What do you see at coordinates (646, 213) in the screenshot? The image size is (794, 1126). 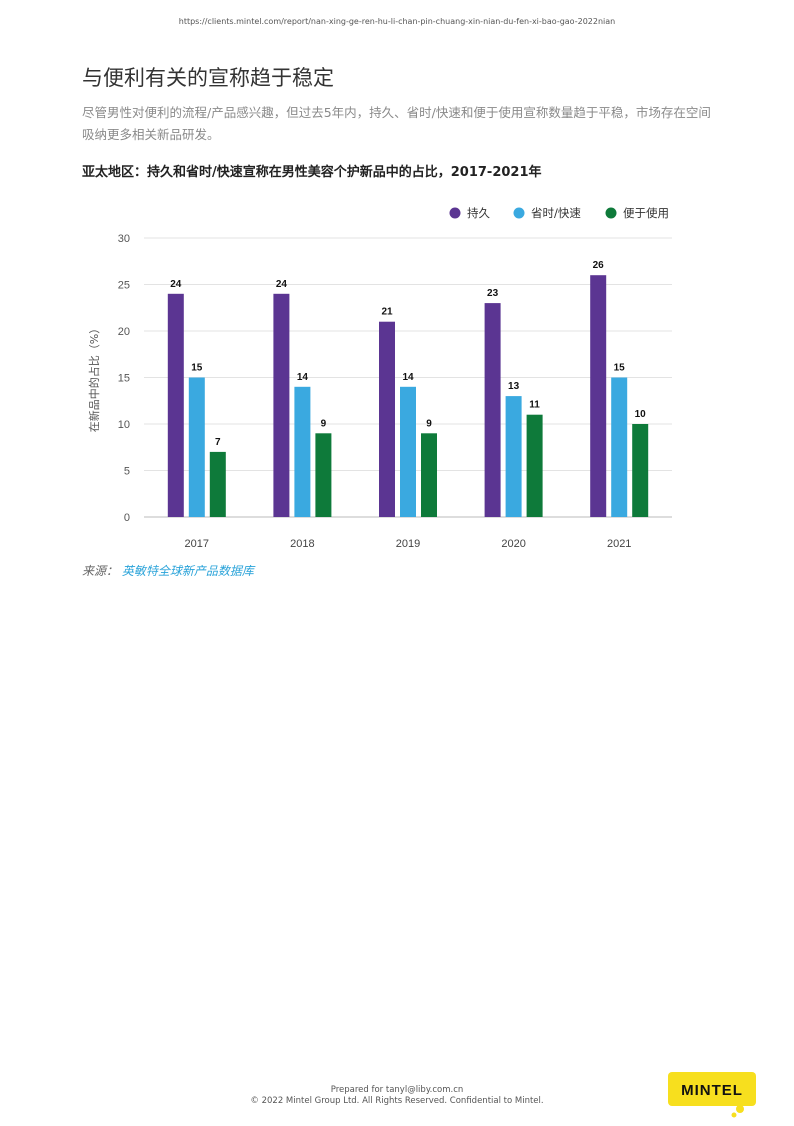 I see `legend-label: 便于使用` at bounding box center [646, 213].